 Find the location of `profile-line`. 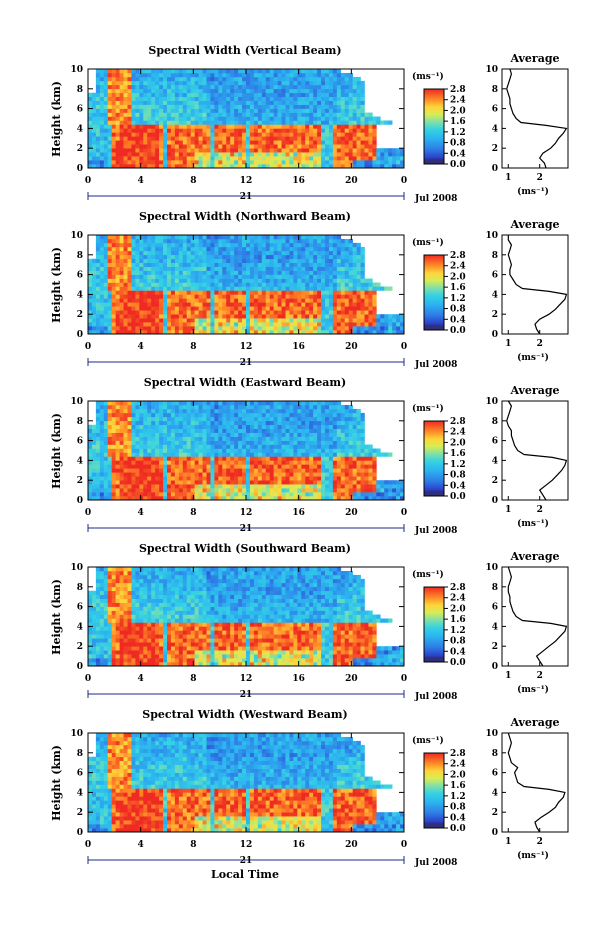

profile-line is located at coordinates (537, 118).